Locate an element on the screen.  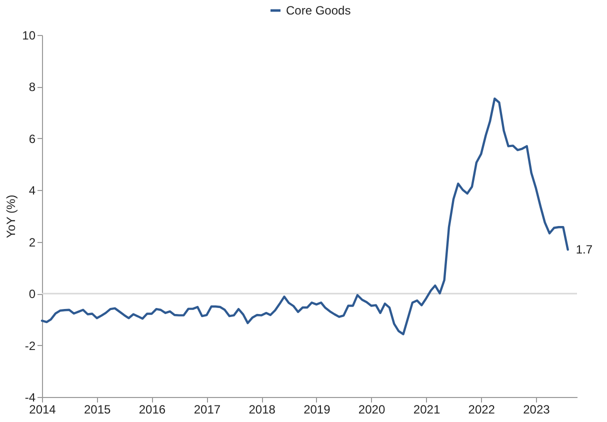
legend-label: Core Goods is located at coordinates (318, 11).